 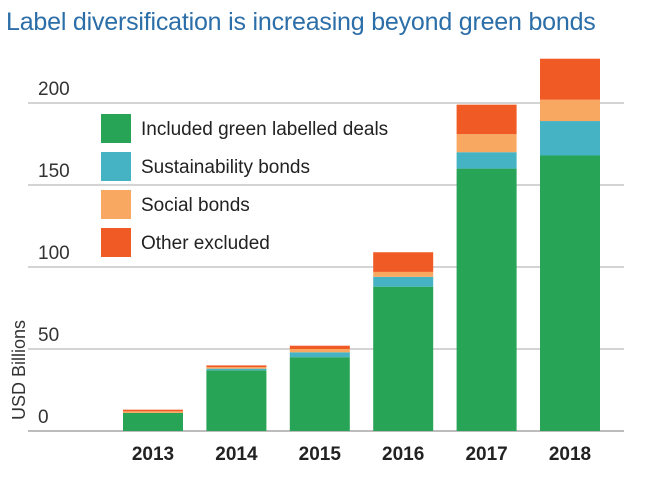 I want to click on y-tick-labels: 0 50 100 150 200, so click(x=54, y=253).